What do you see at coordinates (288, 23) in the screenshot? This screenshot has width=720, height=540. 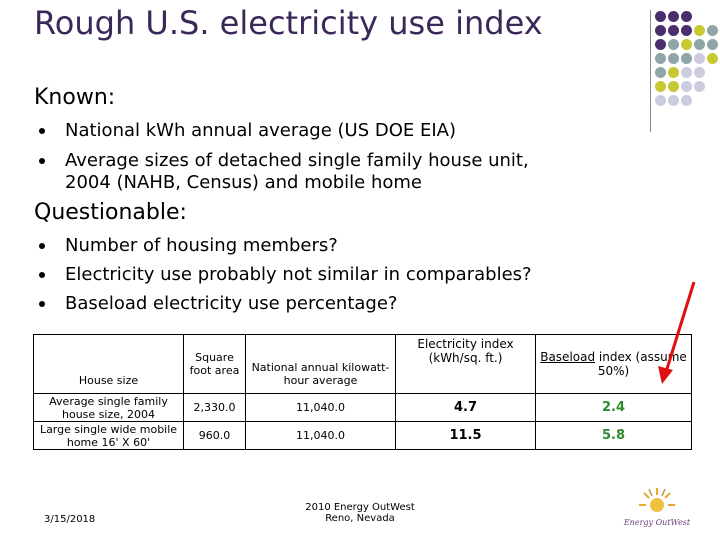 I see `slide-title: Rough U.S. electricity use index` at bounding box center [288, 23].